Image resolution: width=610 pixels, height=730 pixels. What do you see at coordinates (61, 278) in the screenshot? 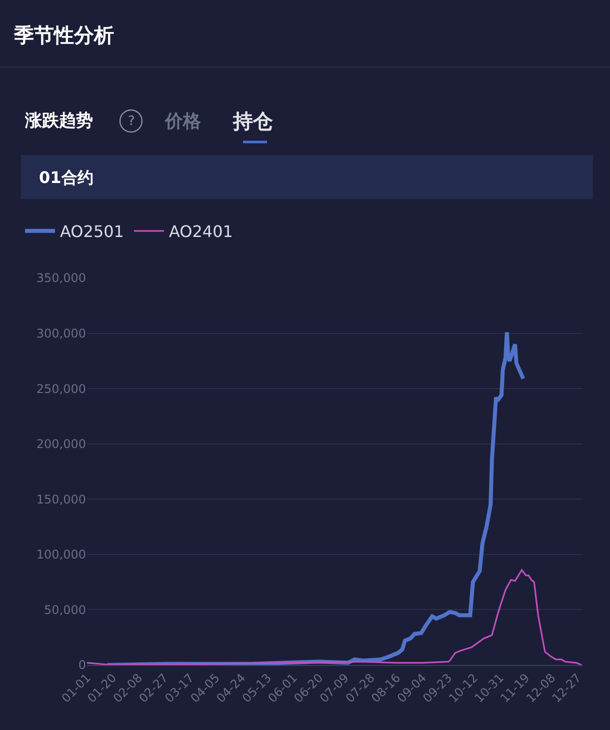
I see `y-tick-label: 350,000` at bounding box center [61, 278].